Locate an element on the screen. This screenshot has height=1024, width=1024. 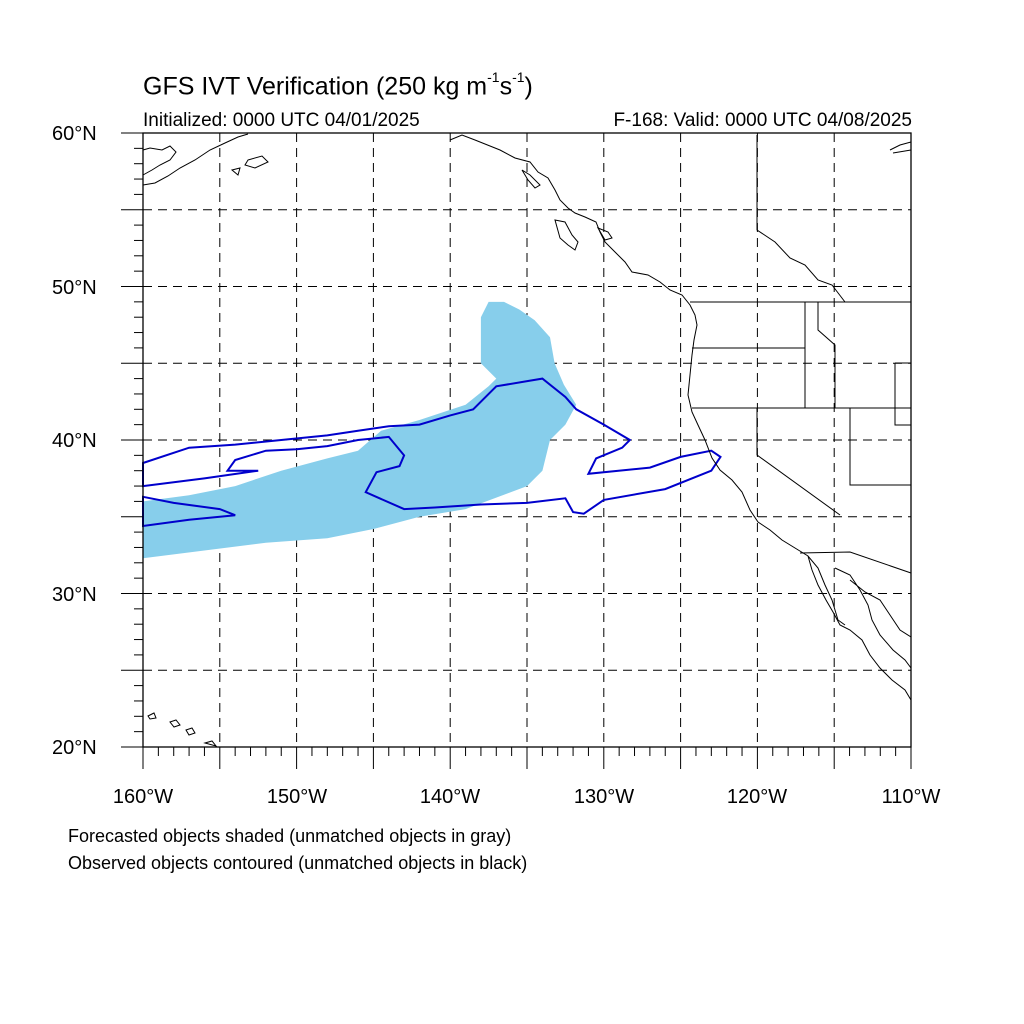
inland-features is located at coordinates (834, 219).